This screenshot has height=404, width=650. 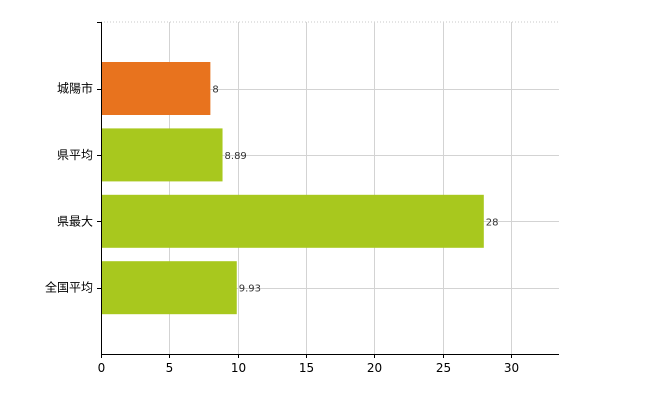 I want to click on value-label-2: 28, so click(x=492, y=222).